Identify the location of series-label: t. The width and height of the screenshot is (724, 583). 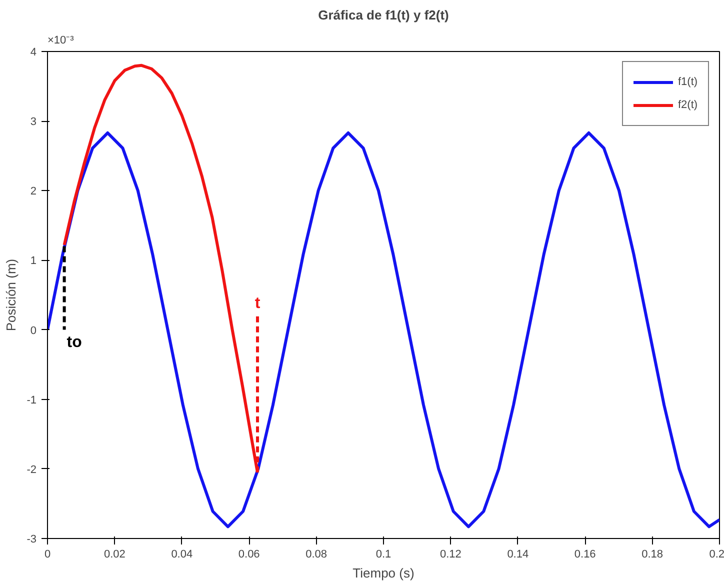
(257, 303).